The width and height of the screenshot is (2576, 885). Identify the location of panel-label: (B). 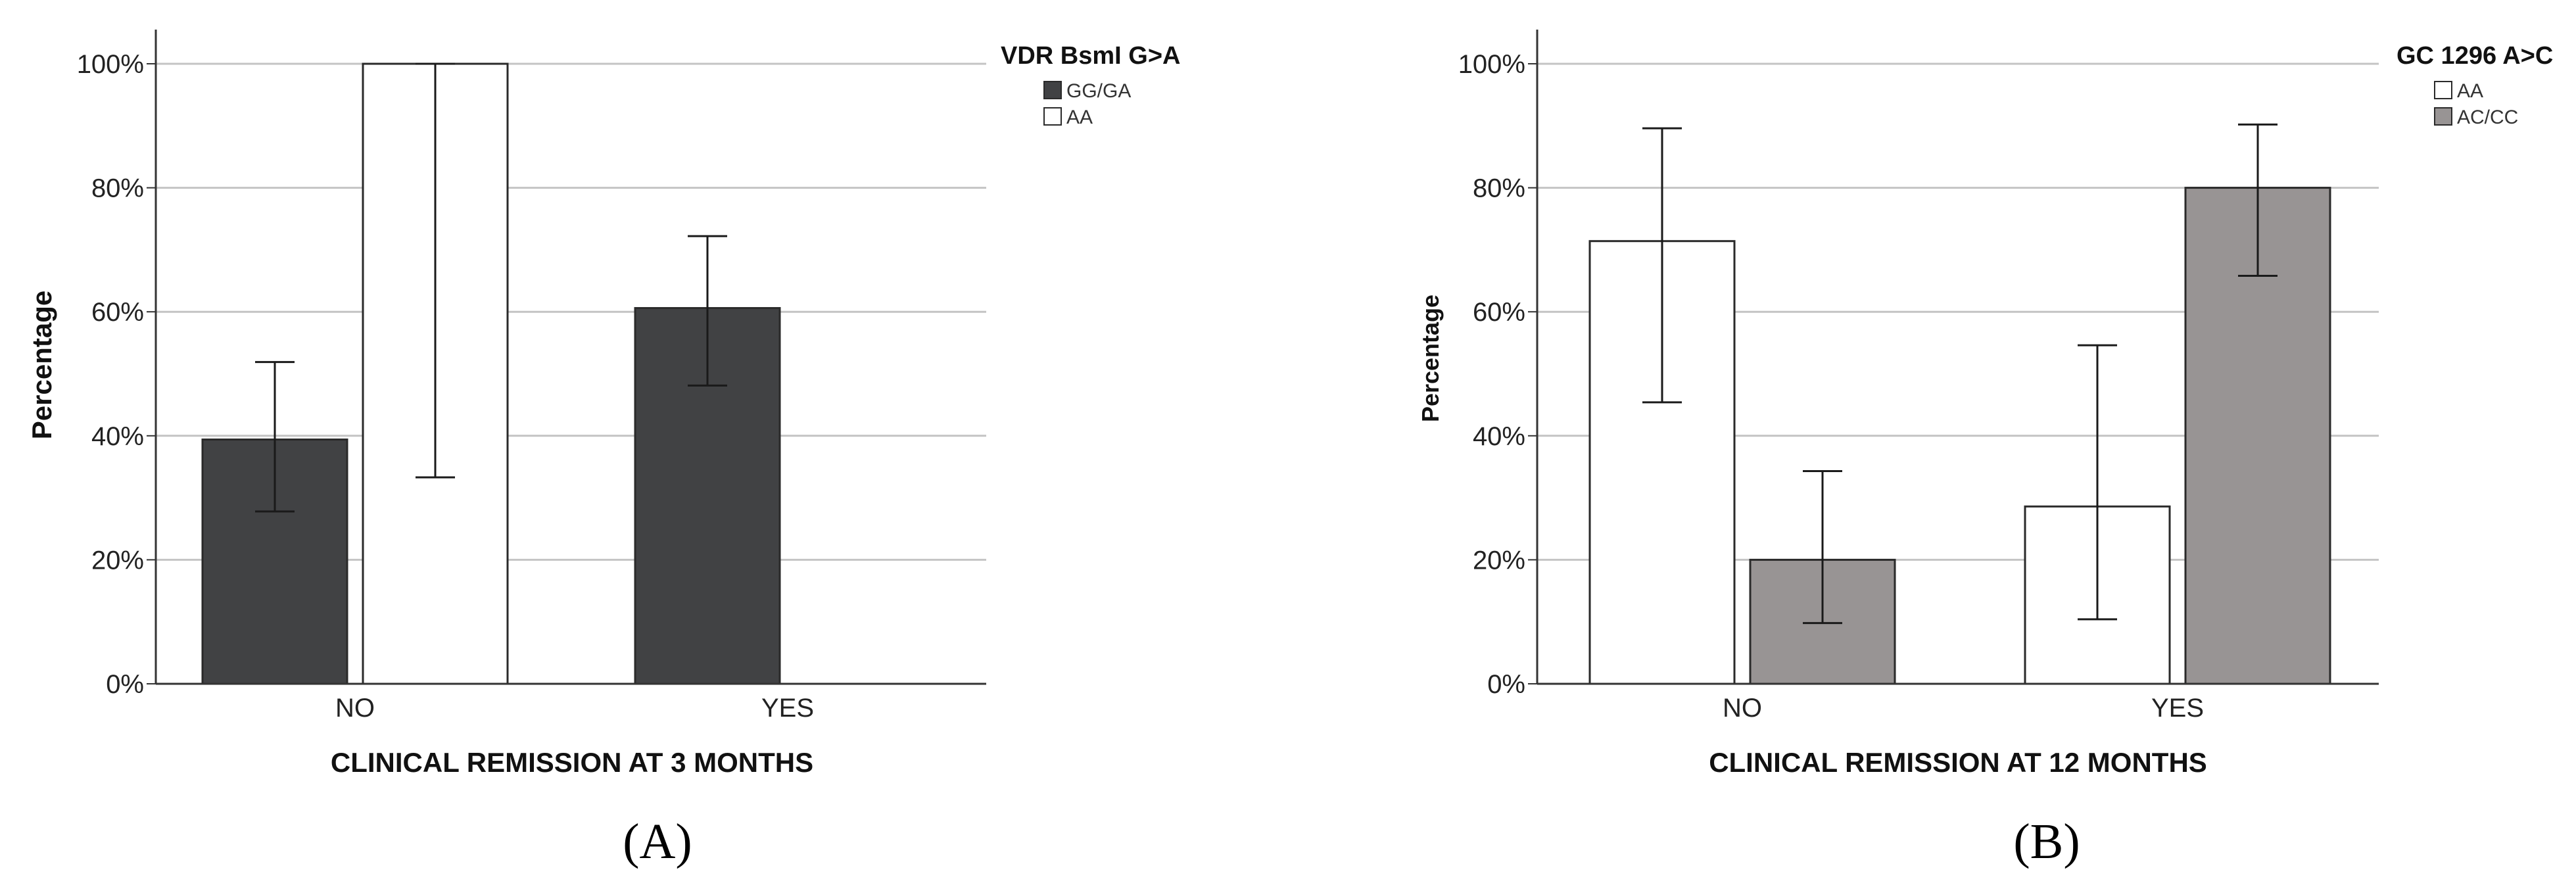
(2047, 841).